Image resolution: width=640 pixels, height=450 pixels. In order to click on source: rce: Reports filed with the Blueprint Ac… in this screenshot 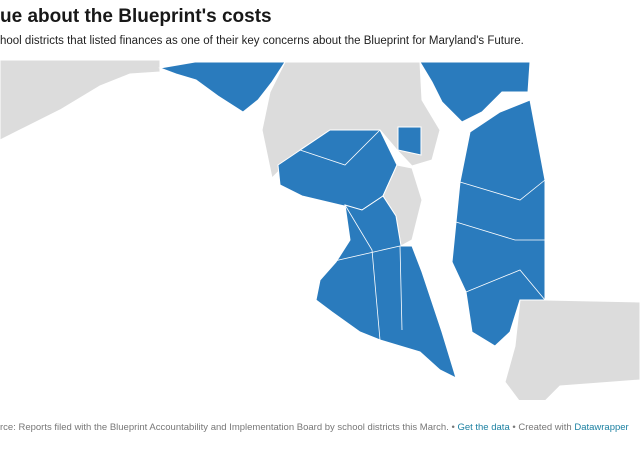, I will do `click(224, 427)`.